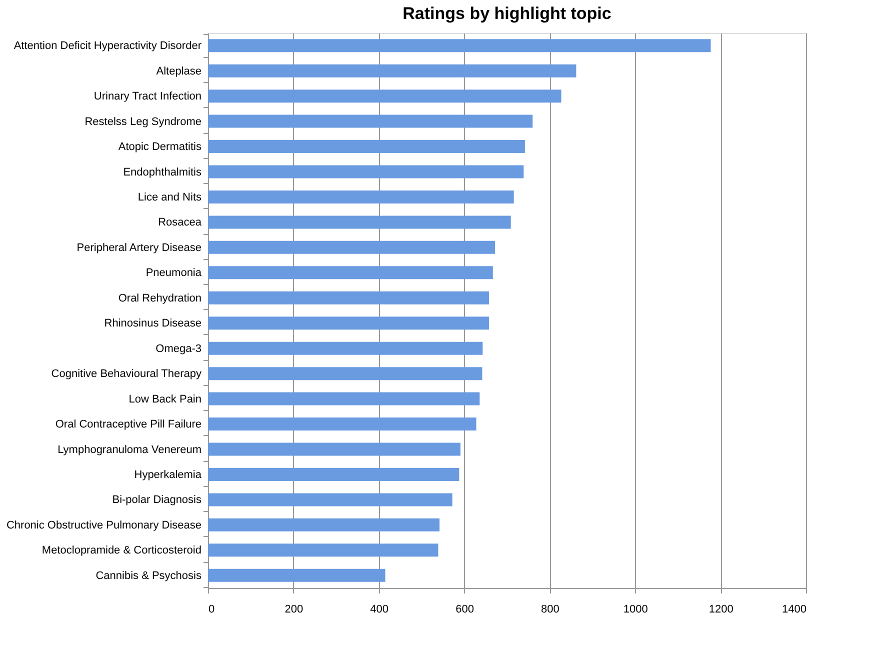  What do you see at coordinates (149, 576) in the screenshot?
I see `y-tick-label: Cannibis & Psychosis` at bounding box center [149, 576].